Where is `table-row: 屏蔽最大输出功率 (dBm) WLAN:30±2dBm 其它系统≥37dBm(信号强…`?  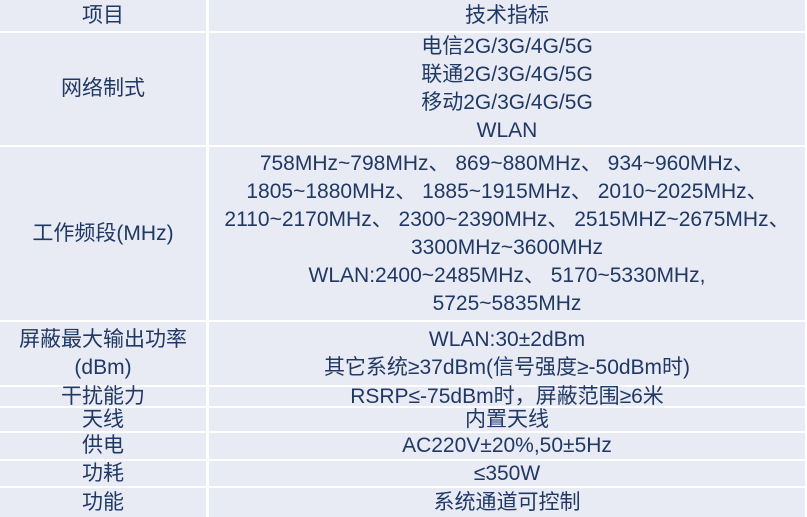
table-row: 屏蔽最大输出功率 (dBm) WLAN:30±2dBm 其它系统≥37dBm(信号强… is located at coordinates (402, 354).